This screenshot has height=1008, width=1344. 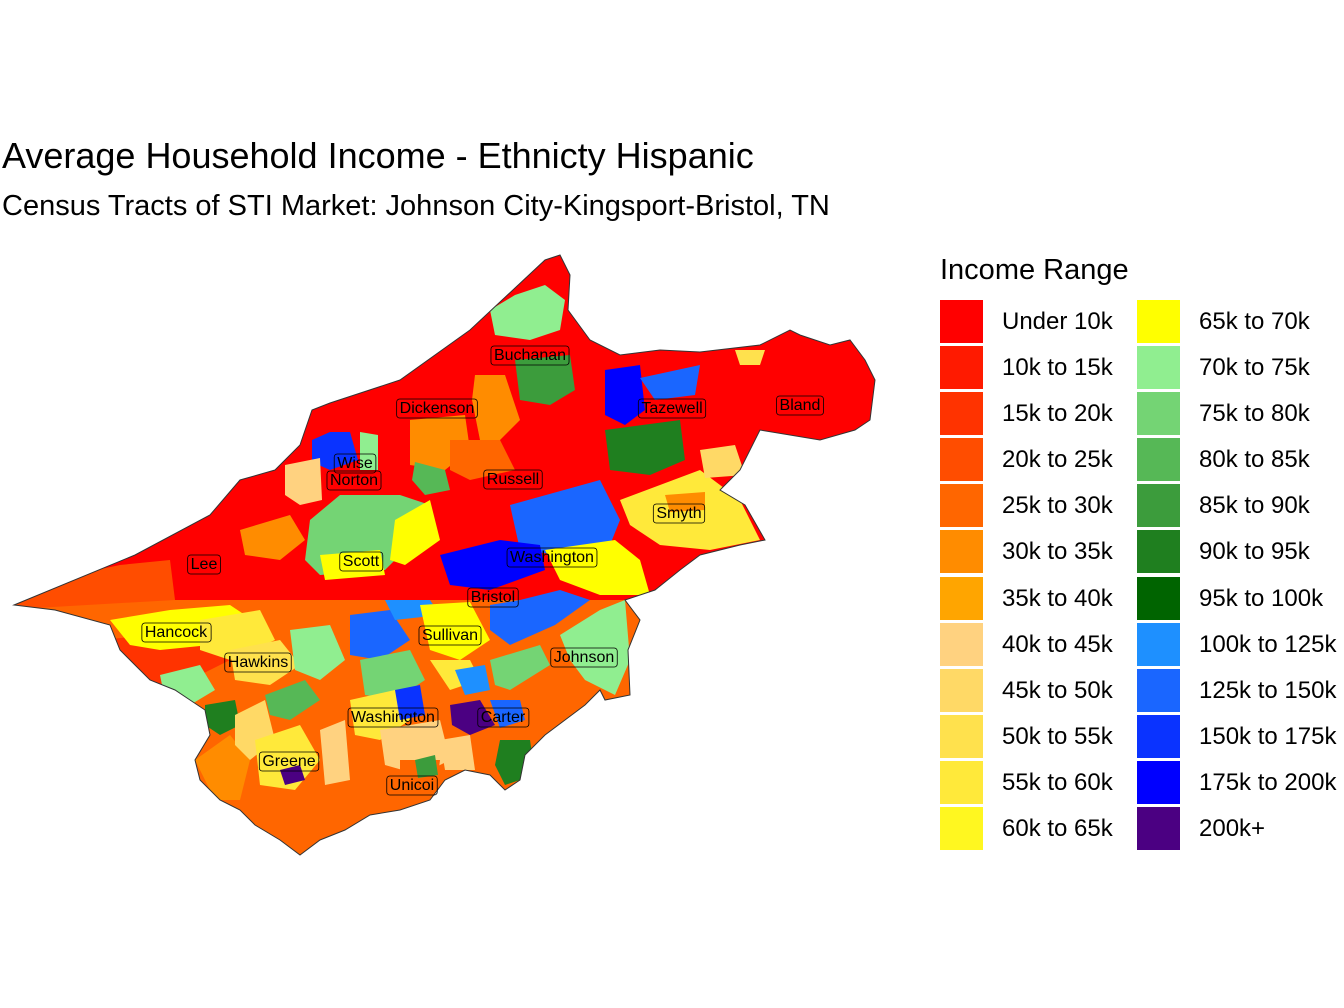 I want to click on county-label: Carter, so click(x=503, y=717).